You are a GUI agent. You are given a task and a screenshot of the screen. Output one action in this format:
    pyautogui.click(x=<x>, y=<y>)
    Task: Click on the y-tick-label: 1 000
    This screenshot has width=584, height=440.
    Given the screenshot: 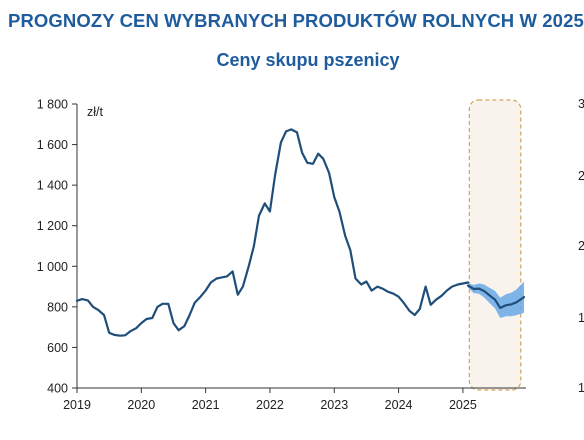 What is the action you would take?
    pyautogui.click(x=52, y=267)
    